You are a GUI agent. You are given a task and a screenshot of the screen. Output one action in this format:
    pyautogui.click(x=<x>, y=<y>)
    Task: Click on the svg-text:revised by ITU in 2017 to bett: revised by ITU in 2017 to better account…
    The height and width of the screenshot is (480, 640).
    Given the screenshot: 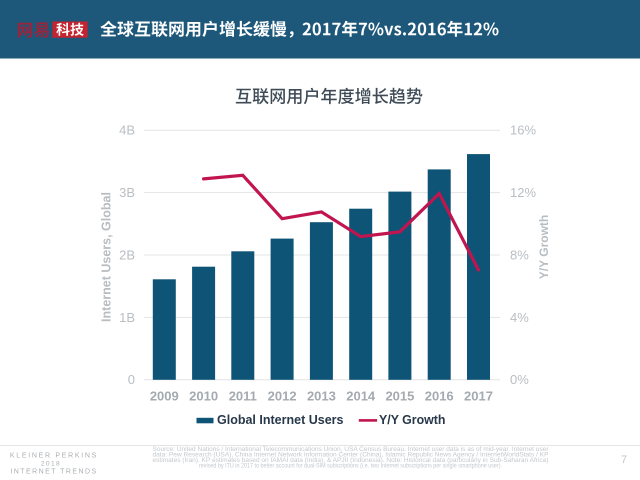 What is the action you would take?
    pyautogui.click(x=350, y=466)
    